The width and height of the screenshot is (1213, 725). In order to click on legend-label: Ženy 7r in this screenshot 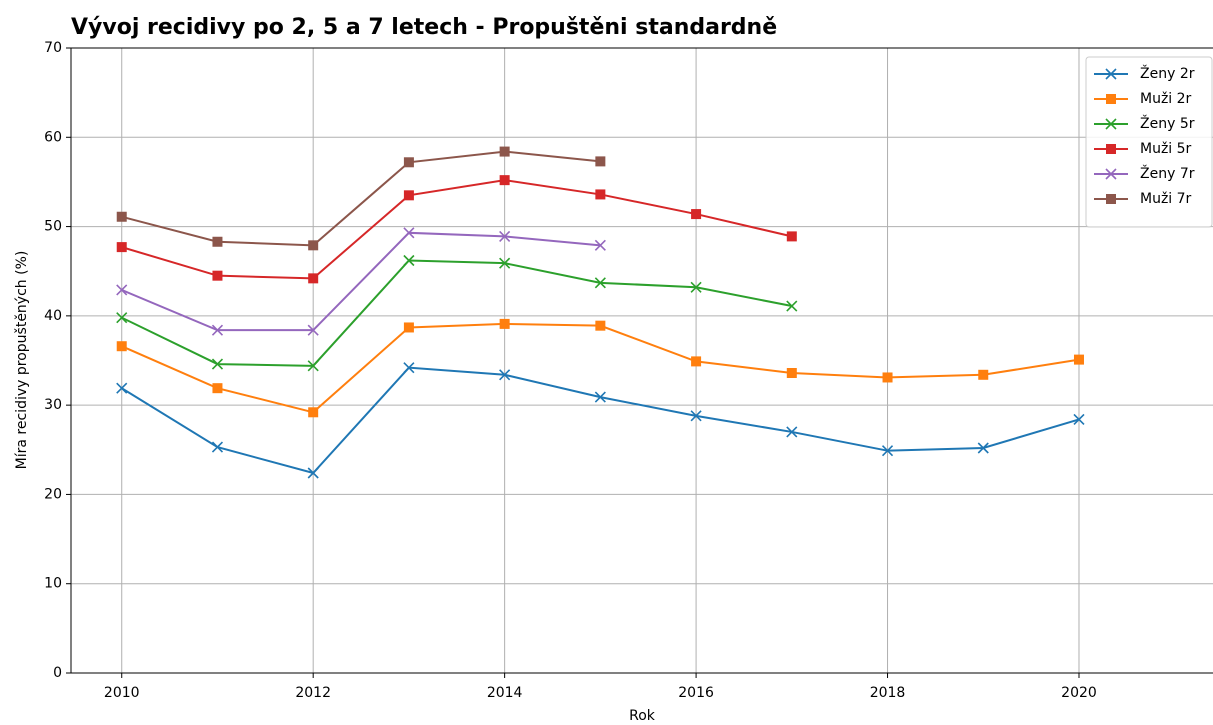, I will do `click(1167, 173)`.